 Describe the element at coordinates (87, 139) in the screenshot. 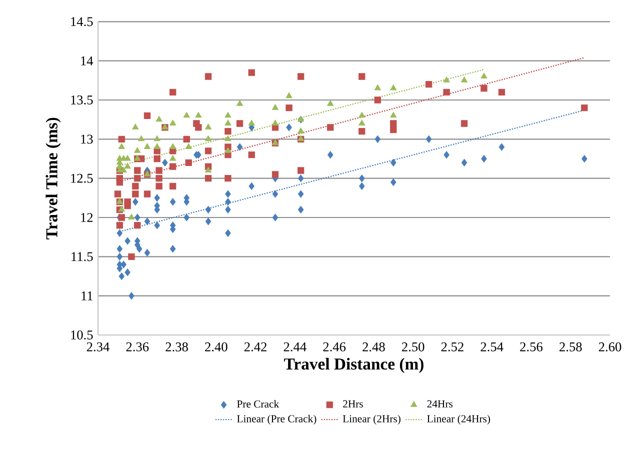

I see `y-tick-label: 13` at that location.